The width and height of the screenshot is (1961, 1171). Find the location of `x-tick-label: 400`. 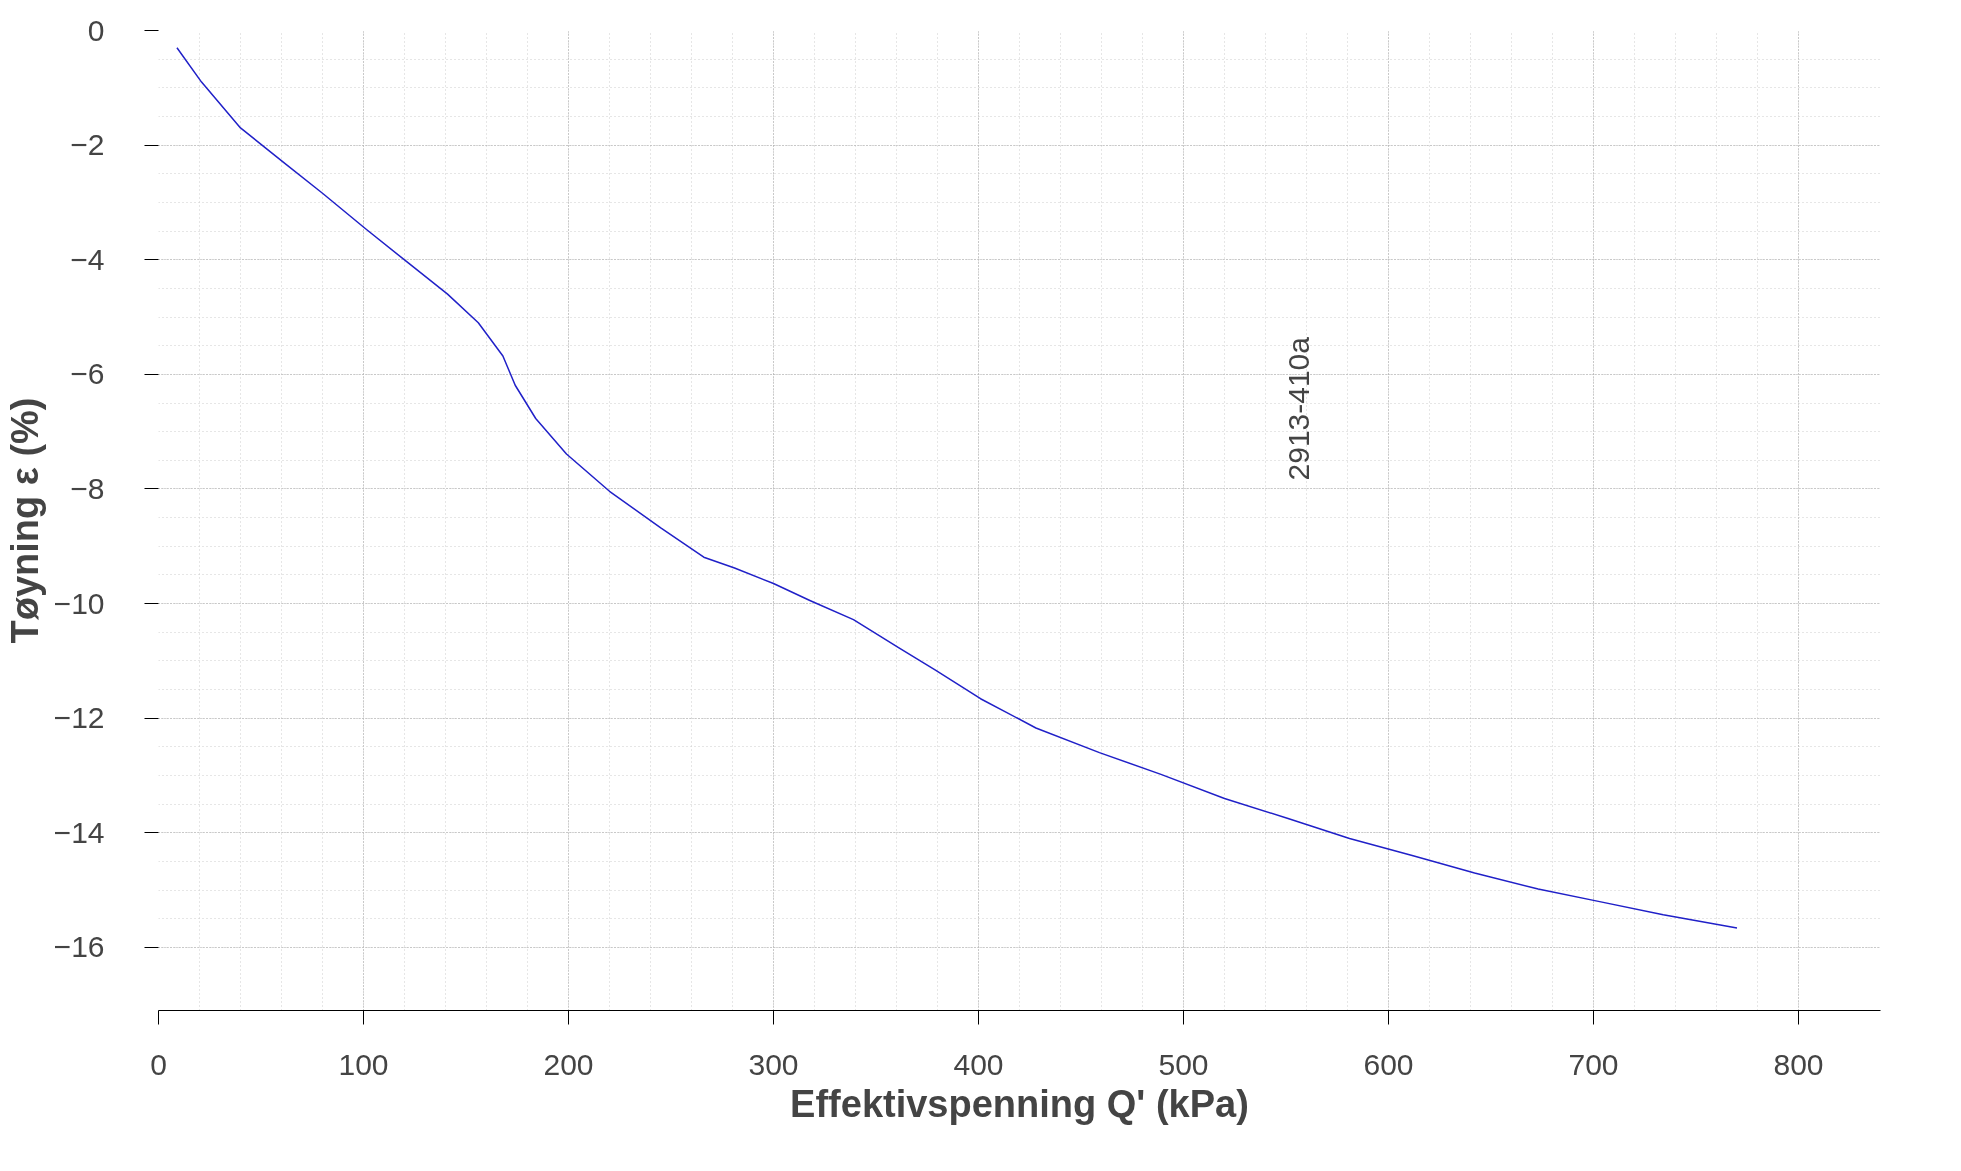

x-tick-label: 400 is located at coordinates (978, 1064).